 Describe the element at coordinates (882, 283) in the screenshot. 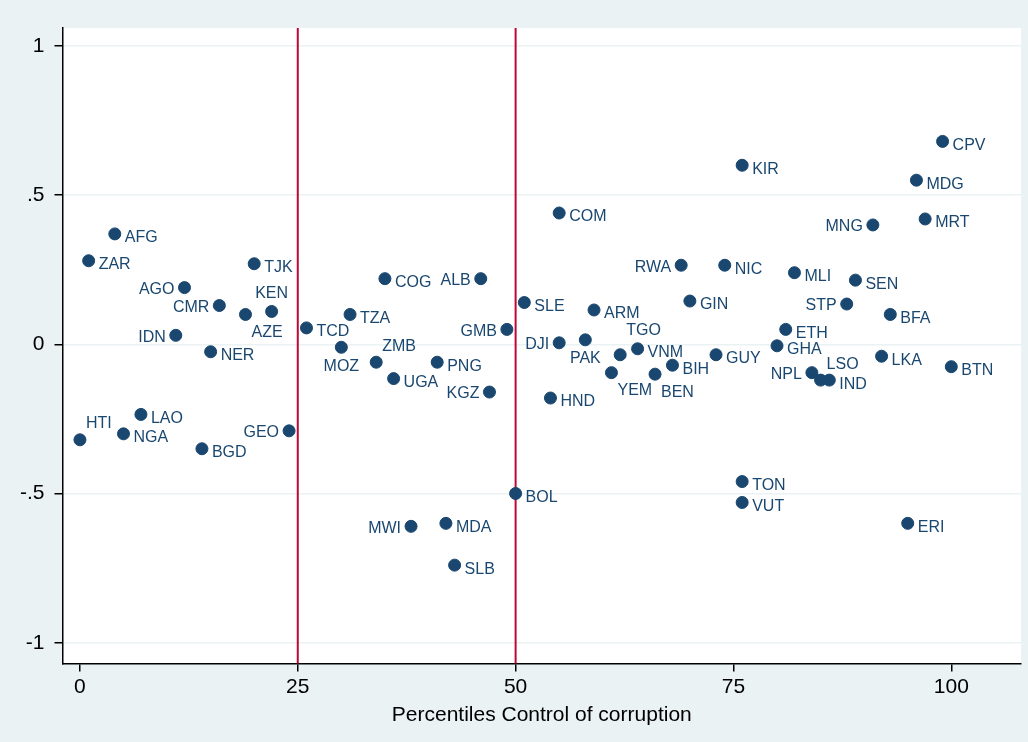

I see `data-label: SEN` at that location.